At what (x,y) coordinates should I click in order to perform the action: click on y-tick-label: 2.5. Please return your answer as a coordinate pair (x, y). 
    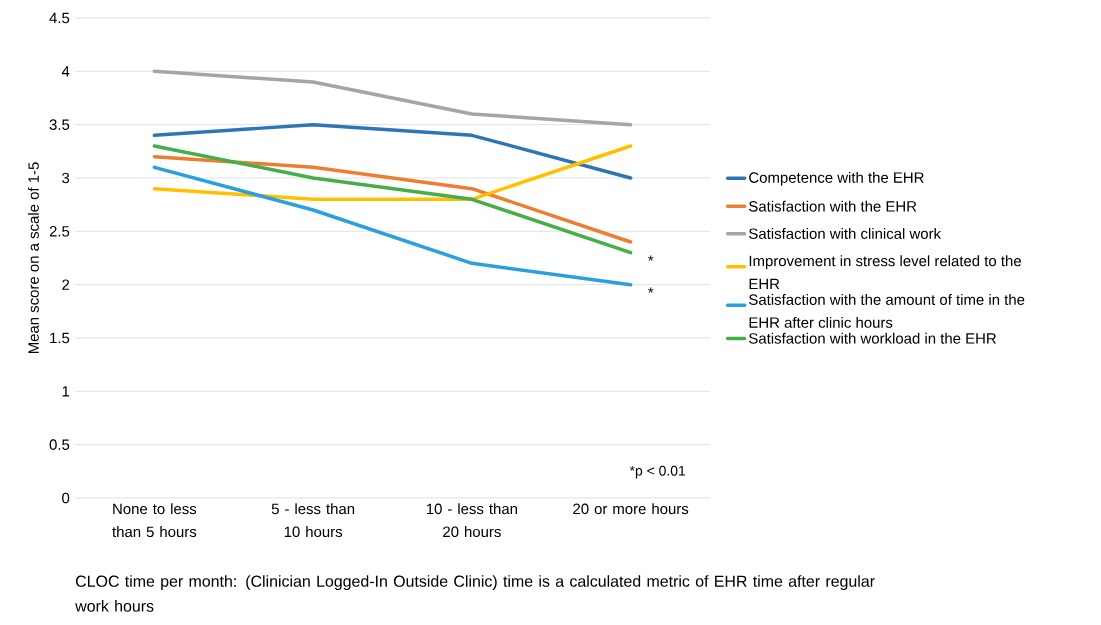
    Looking at the image, I should click on (59, 231).